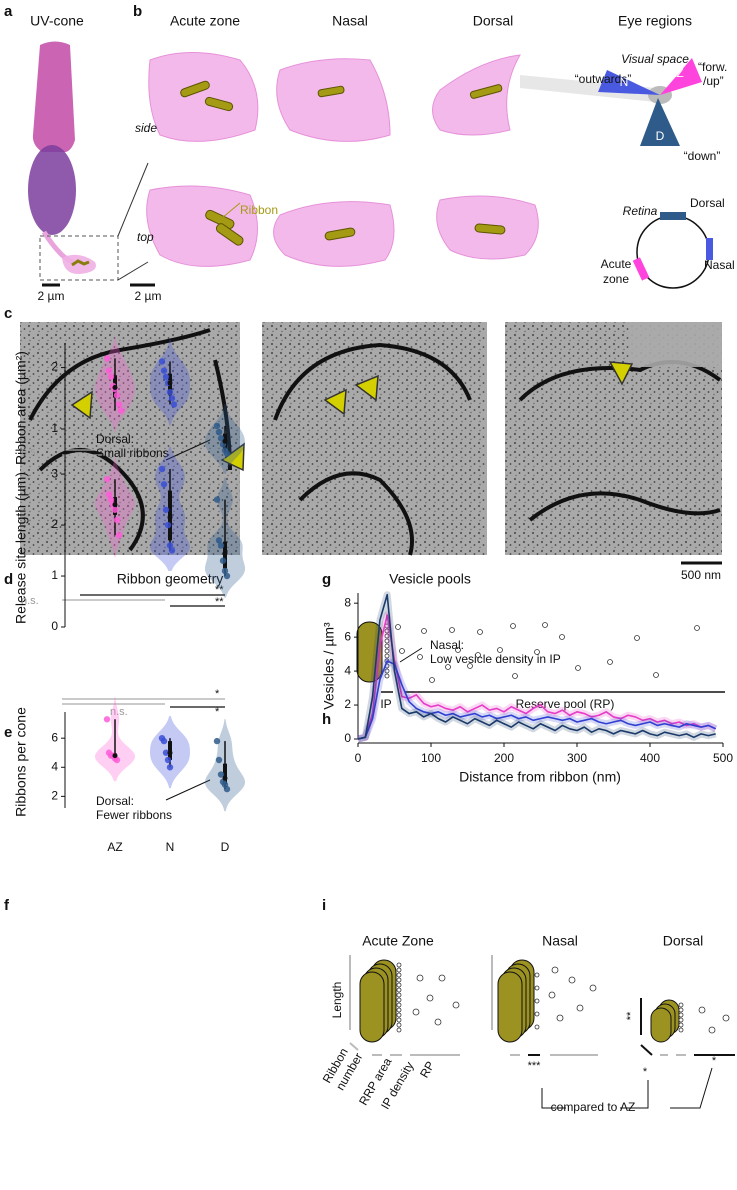  What do you see at coordinates (650, 758) in the screenshot?
I see `x-tick-label: 400` at bounding box center [650, 758].